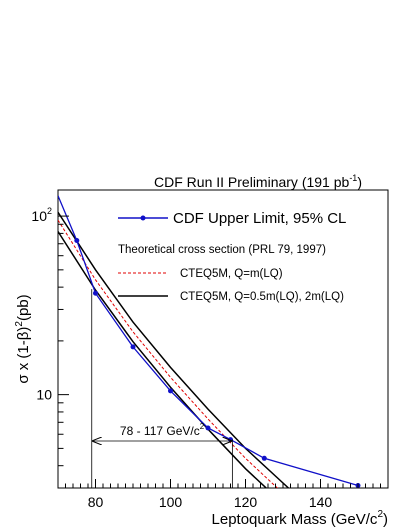 Image resolution: width=410 pixels, height=530 pixels. What do you see at coordinates (258, 181) in the screenshot?
I see `chart-header: CDF Run II Preliminary (191 pb-1)` at bounding box center [258, 181].